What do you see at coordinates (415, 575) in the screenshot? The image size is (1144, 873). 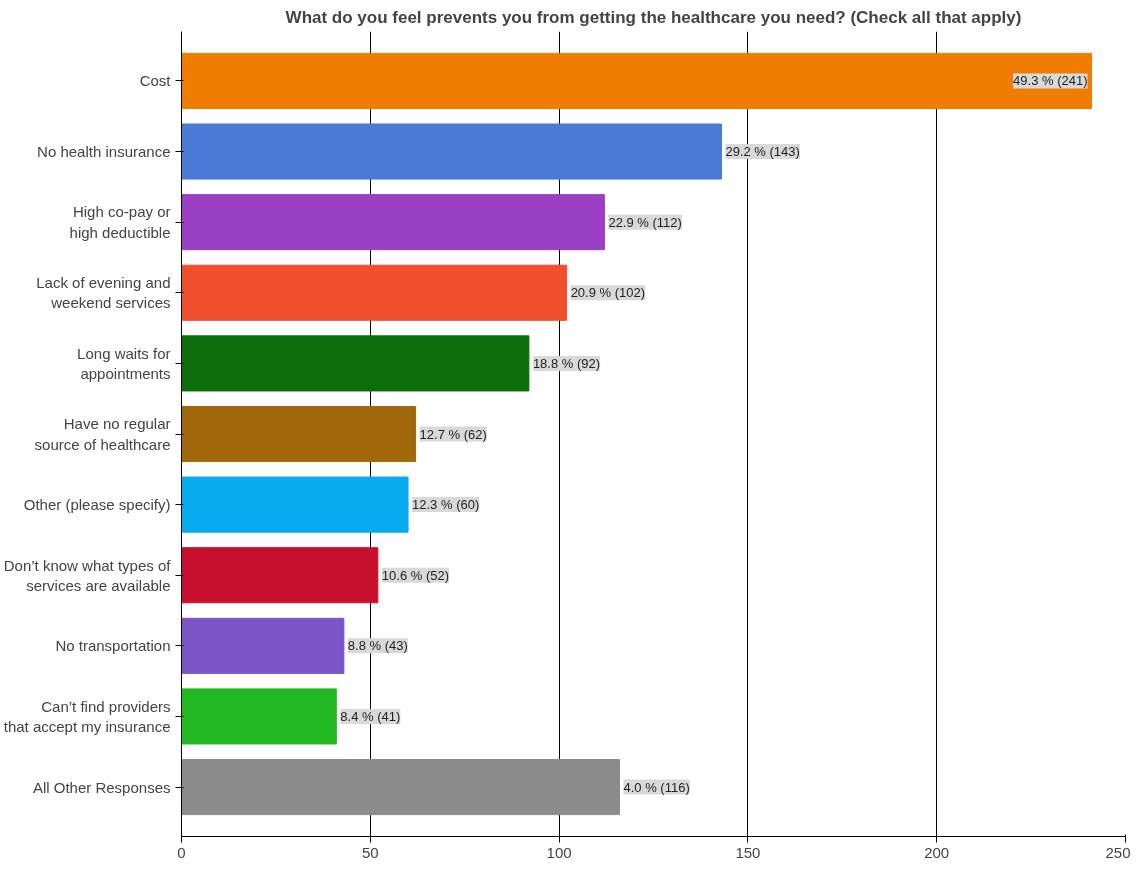 I see `data-label: 10.6 % (52)` at bounding box center [415, 575].